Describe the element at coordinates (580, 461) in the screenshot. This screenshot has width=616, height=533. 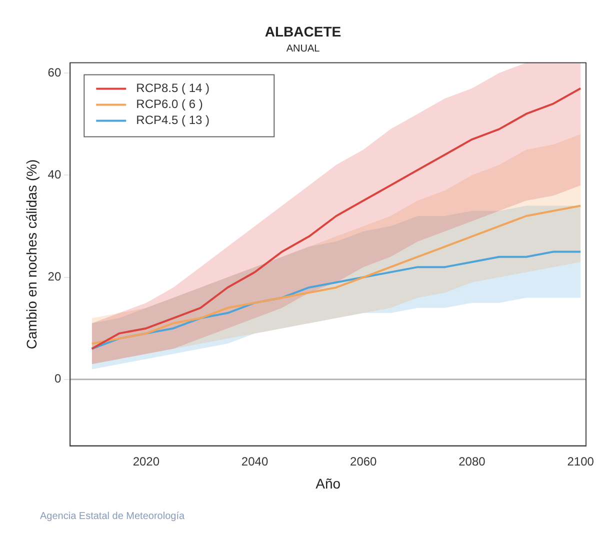
I see `x-tick-label: 2100` at that location.